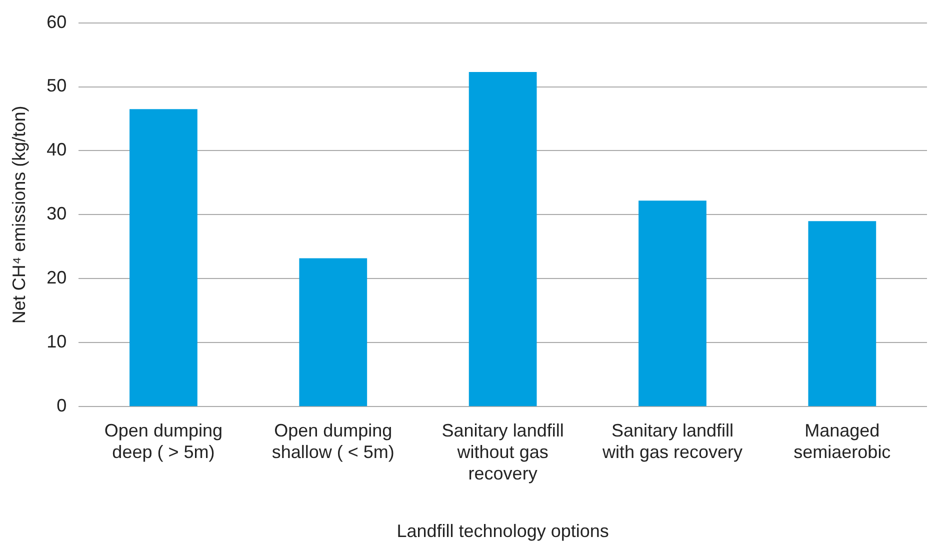 This screenshot has width=937, height=552. I want to click on y-axis-title: Net CH⁴ emissions (kg/ton), so click(18, 215).